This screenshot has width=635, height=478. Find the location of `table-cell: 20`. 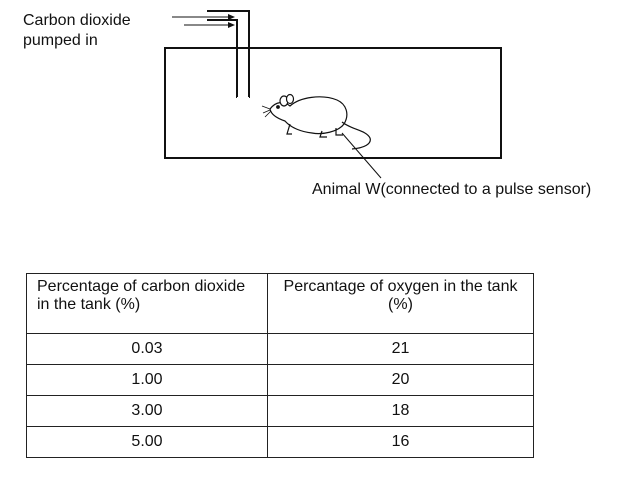

table-cell: 20 is located at coordinates (400, 380).